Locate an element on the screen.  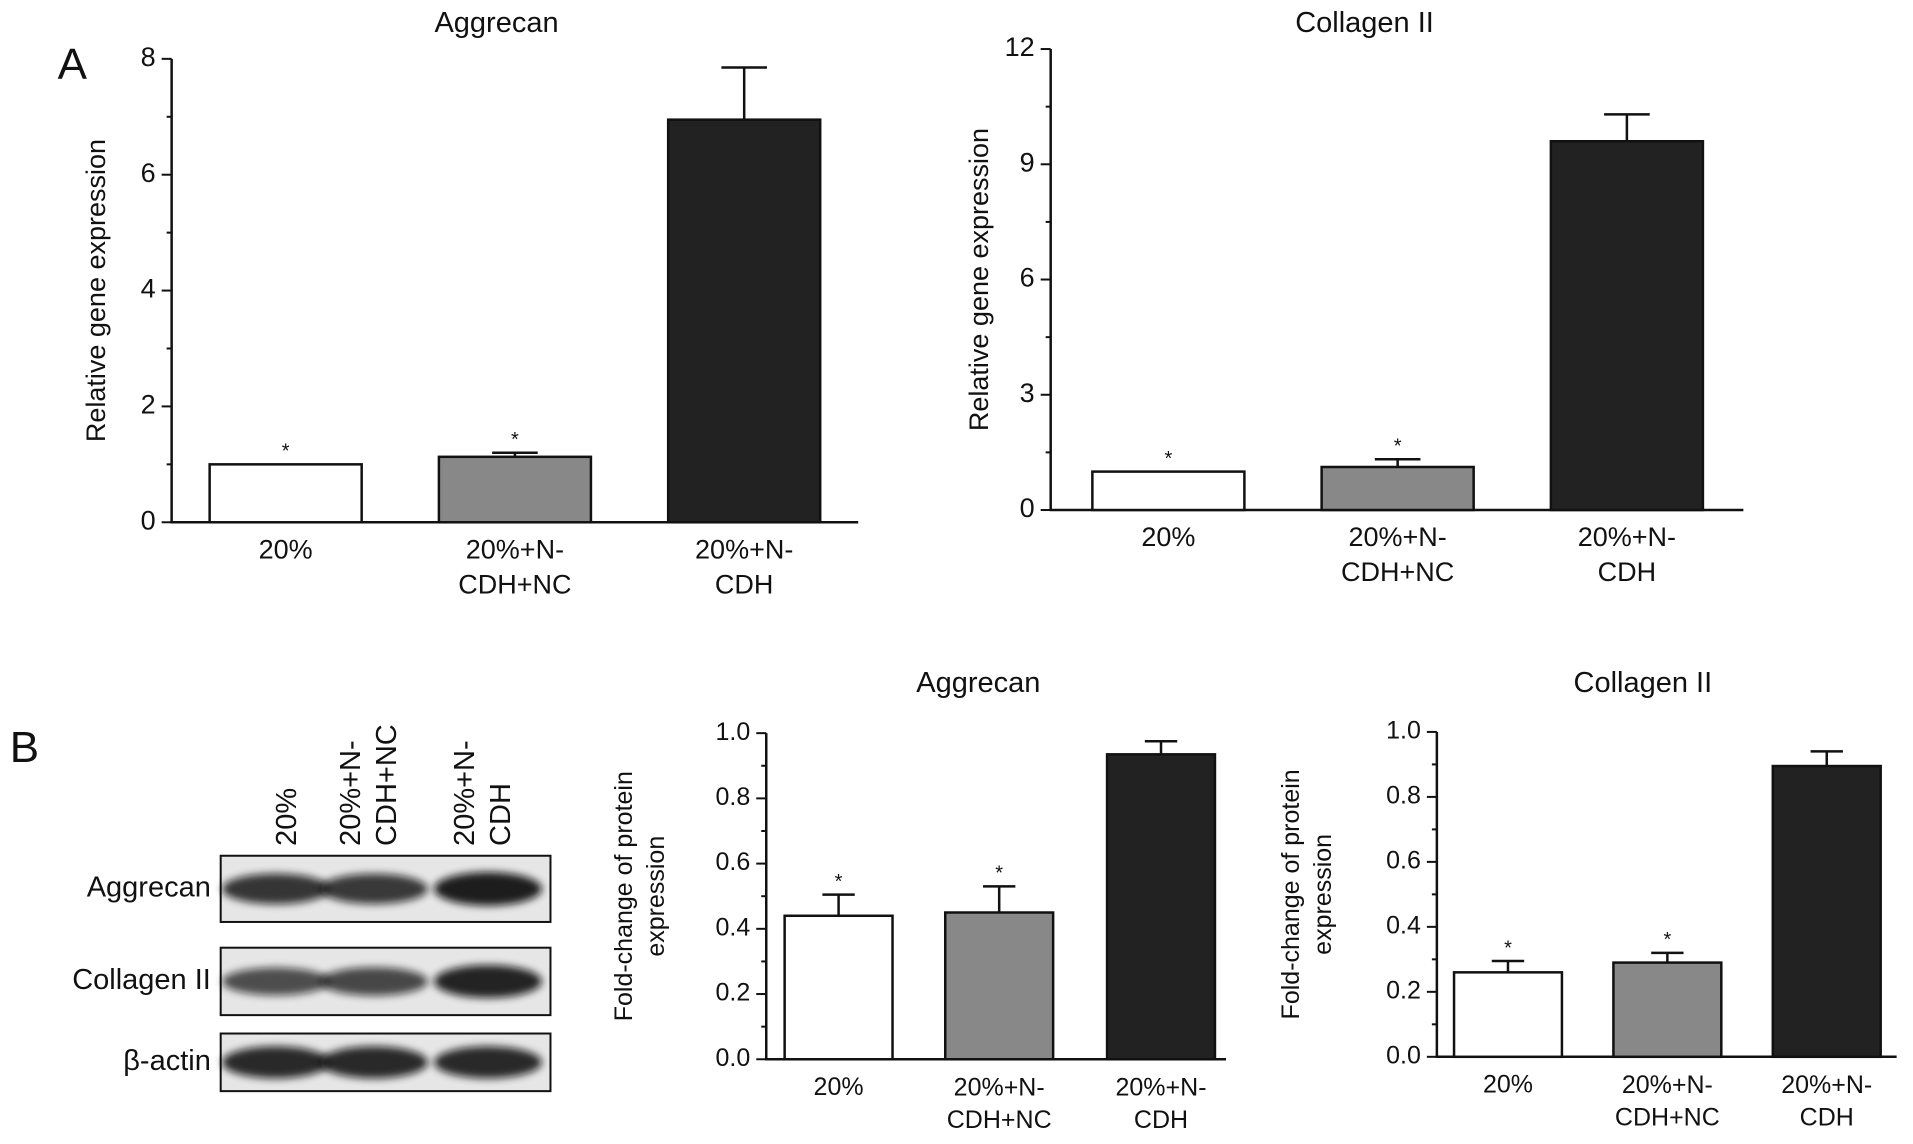
blot-row-label: Collagen II is located at coordinates (141, 980).